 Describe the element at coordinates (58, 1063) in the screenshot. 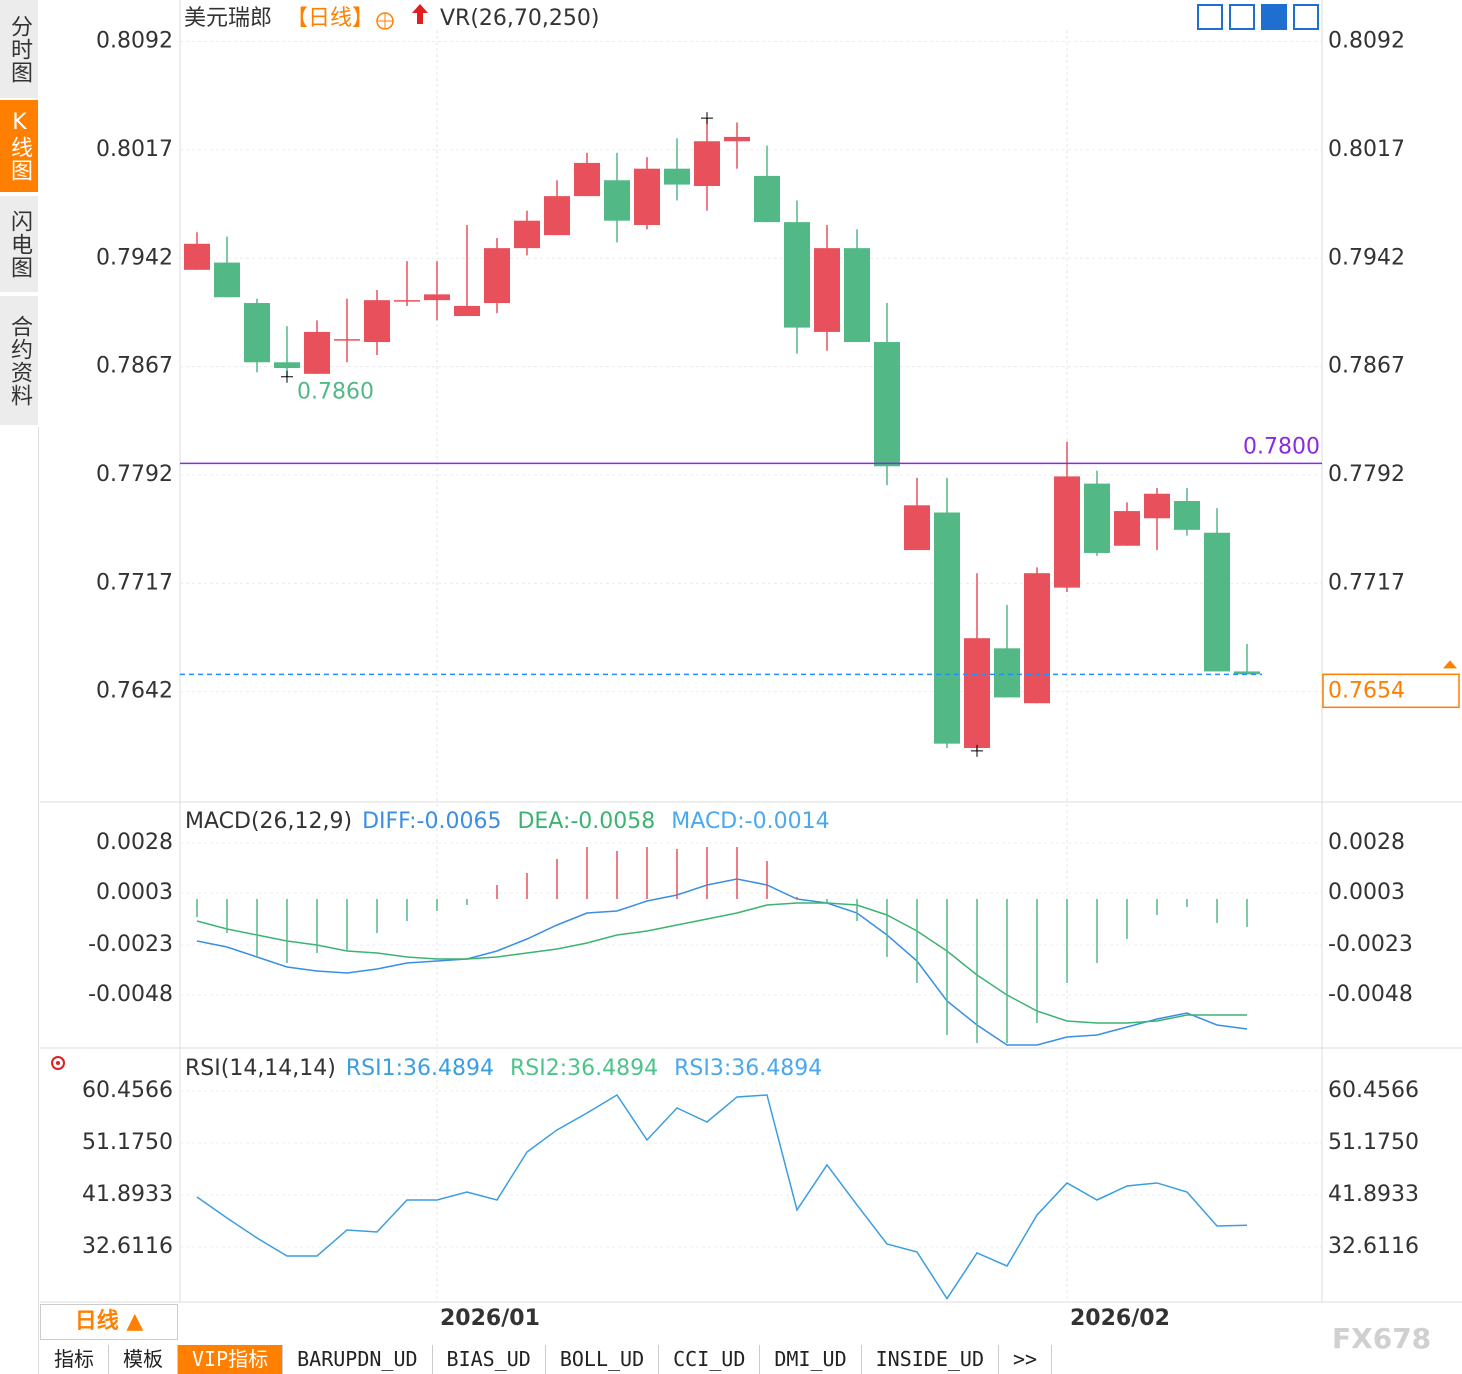

I see `sun-icon` at that location.